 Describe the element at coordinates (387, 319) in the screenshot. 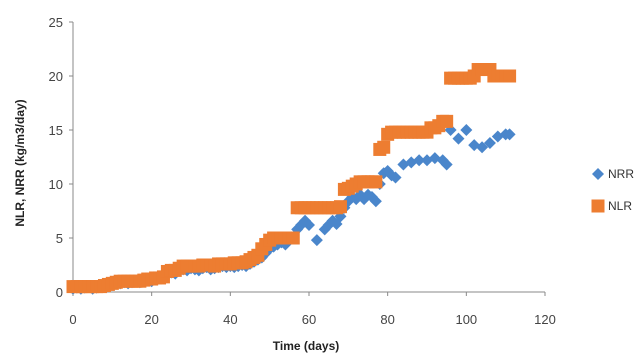

I see `x-tick-label: 80` at that location.